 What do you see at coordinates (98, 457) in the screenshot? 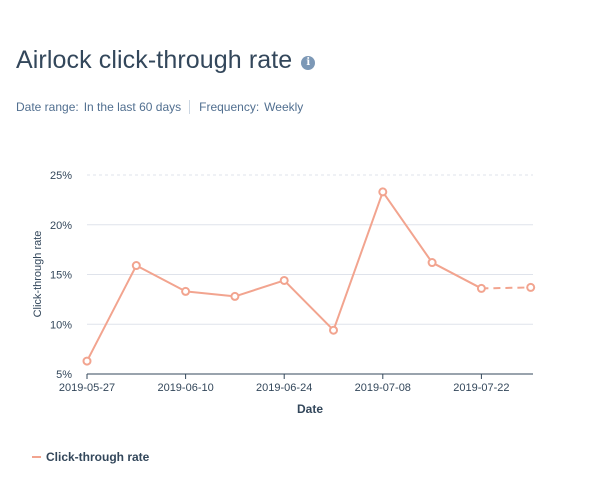
I see `legend-label: Click-through rate` at bounding box center [98, 457].